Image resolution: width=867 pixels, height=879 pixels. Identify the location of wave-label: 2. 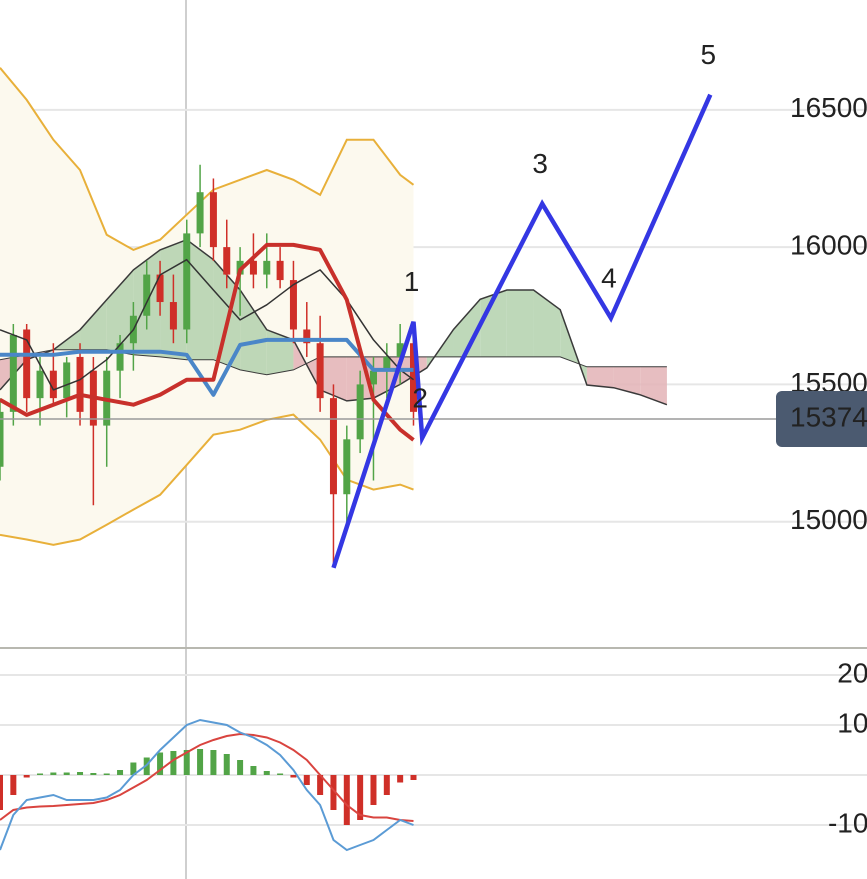
(420, 397).